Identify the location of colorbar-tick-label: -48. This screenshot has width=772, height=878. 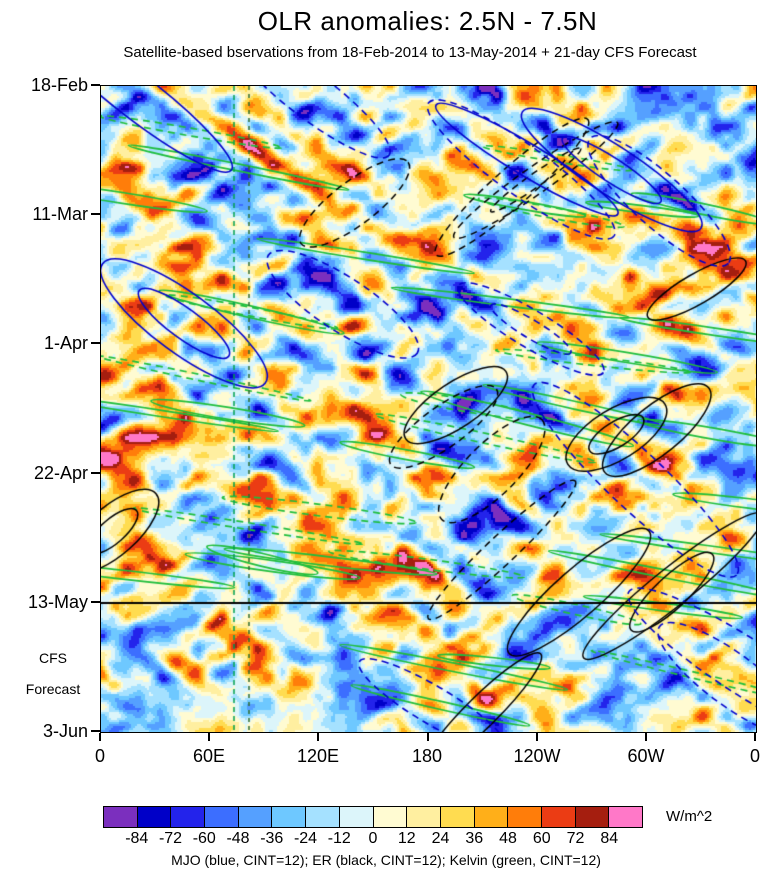
(238, 838).